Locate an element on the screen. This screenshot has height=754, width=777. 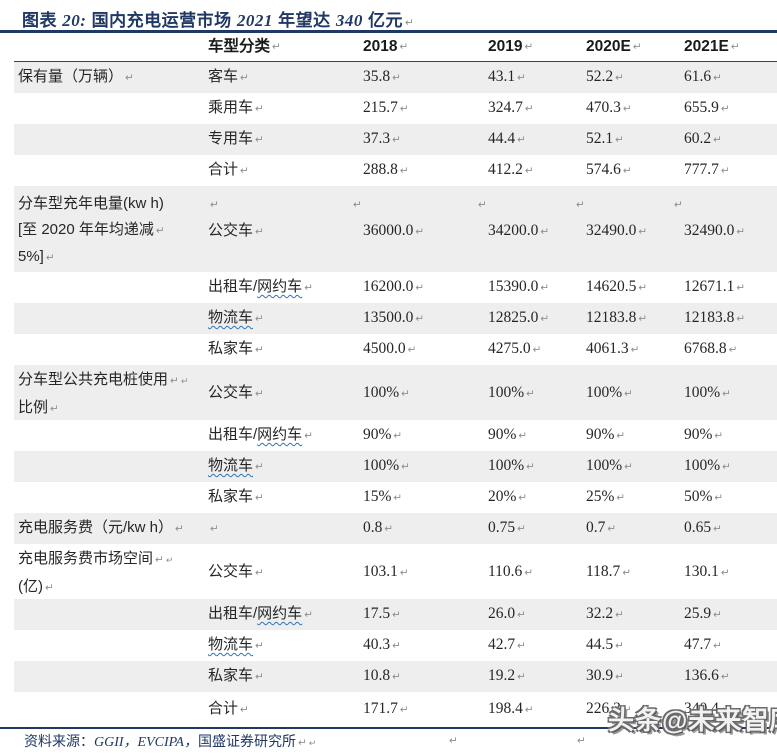
value-text: 288.8 ↵ is located at coordinates (386, 169).